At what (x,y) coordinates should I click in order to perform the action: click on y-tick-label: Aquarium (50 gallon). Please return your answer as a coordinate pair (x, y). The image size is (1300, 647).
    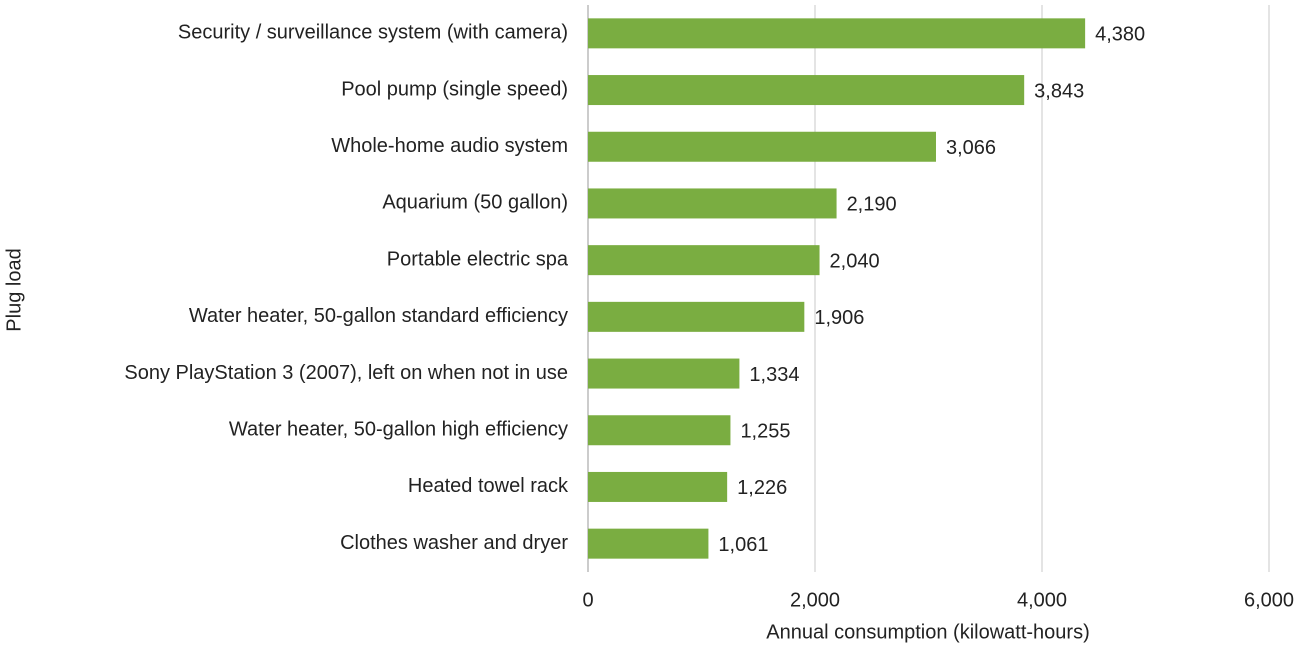
    Looking at the image, I should click on (475, 203).